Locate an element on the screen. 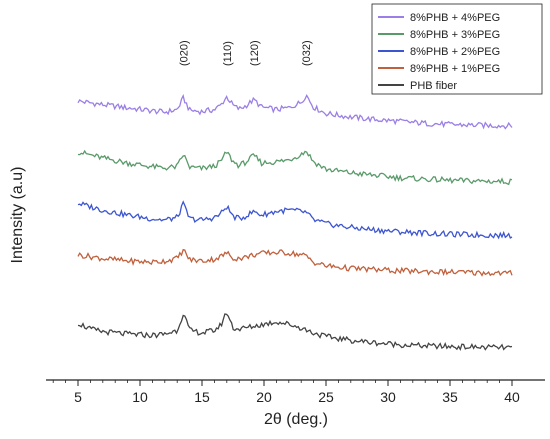  x-tick-label: 25 is located at coordinates (326, 397).